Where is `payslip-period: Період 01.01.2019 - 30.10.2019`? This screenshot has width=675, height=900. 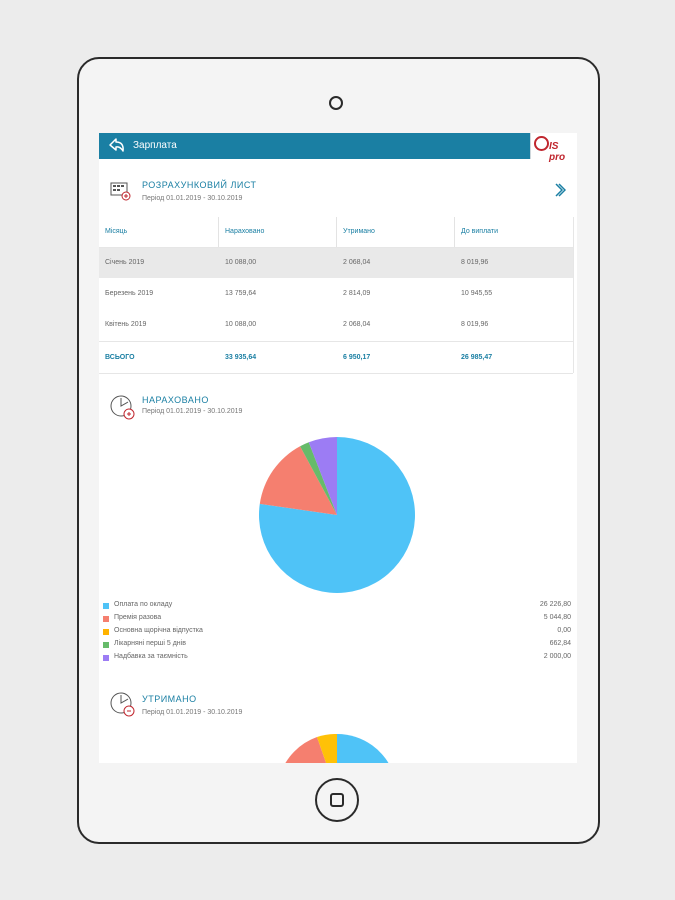 payslip-period: Період 01.01.2019 - 30.10.2019 is located at coordinates (192, 198).